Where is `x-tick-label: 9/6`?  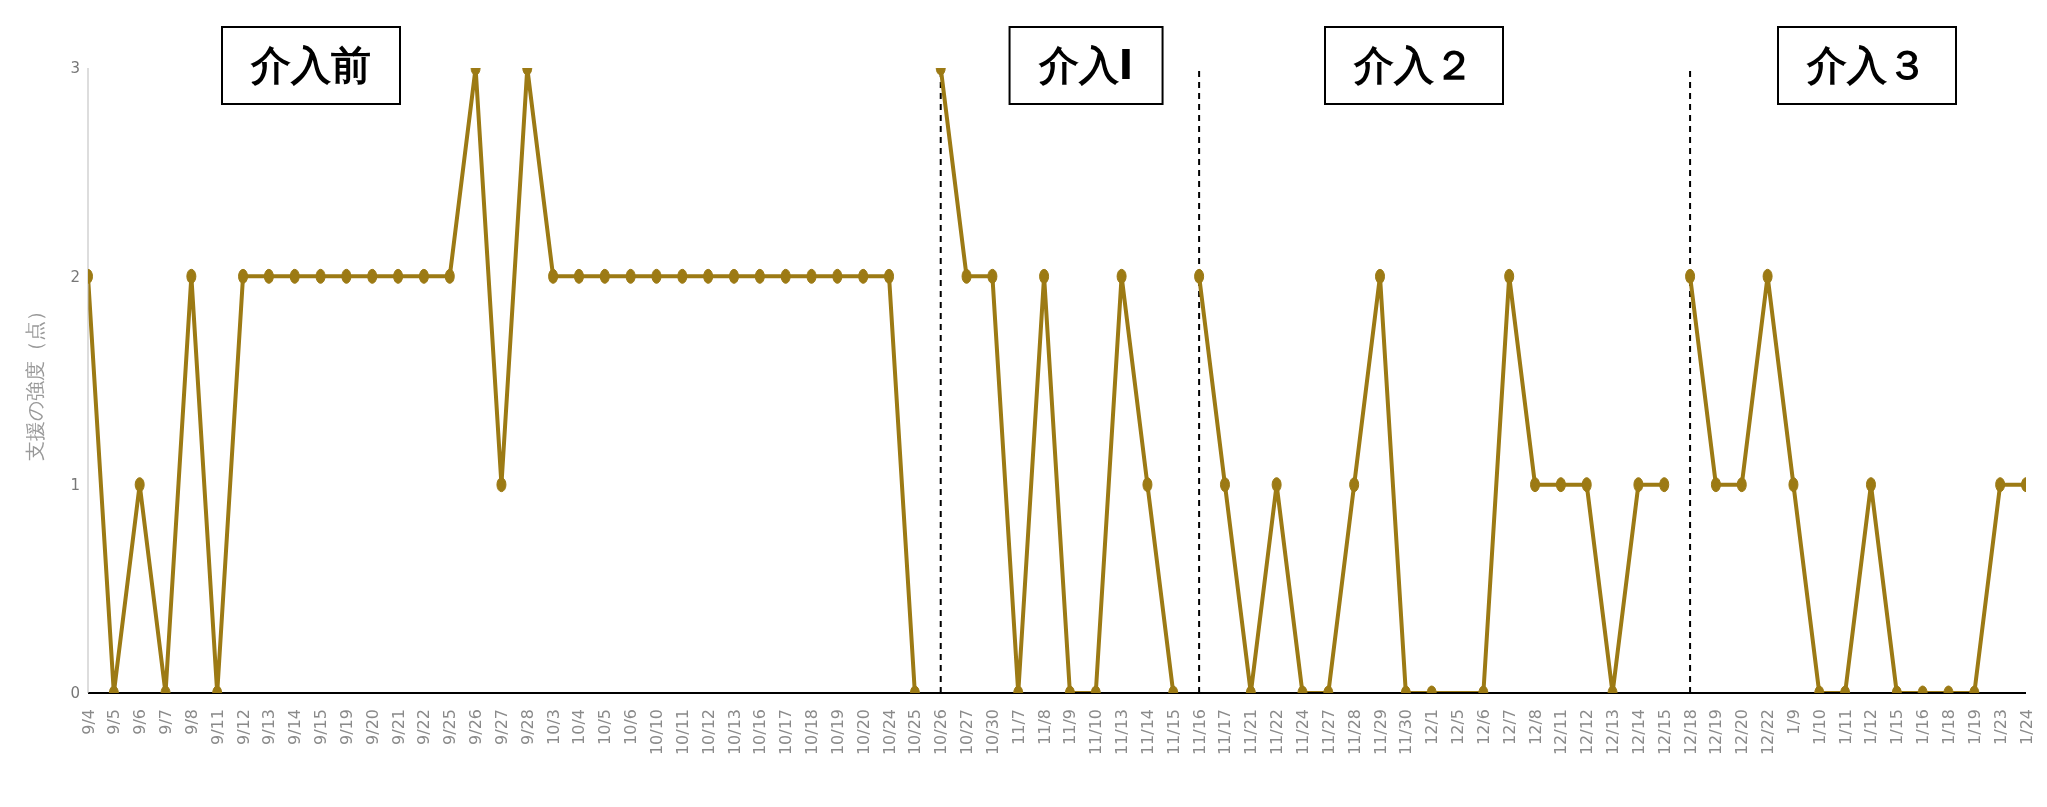 x-tick-label: 9/6 is located at coordinates (140, 722).